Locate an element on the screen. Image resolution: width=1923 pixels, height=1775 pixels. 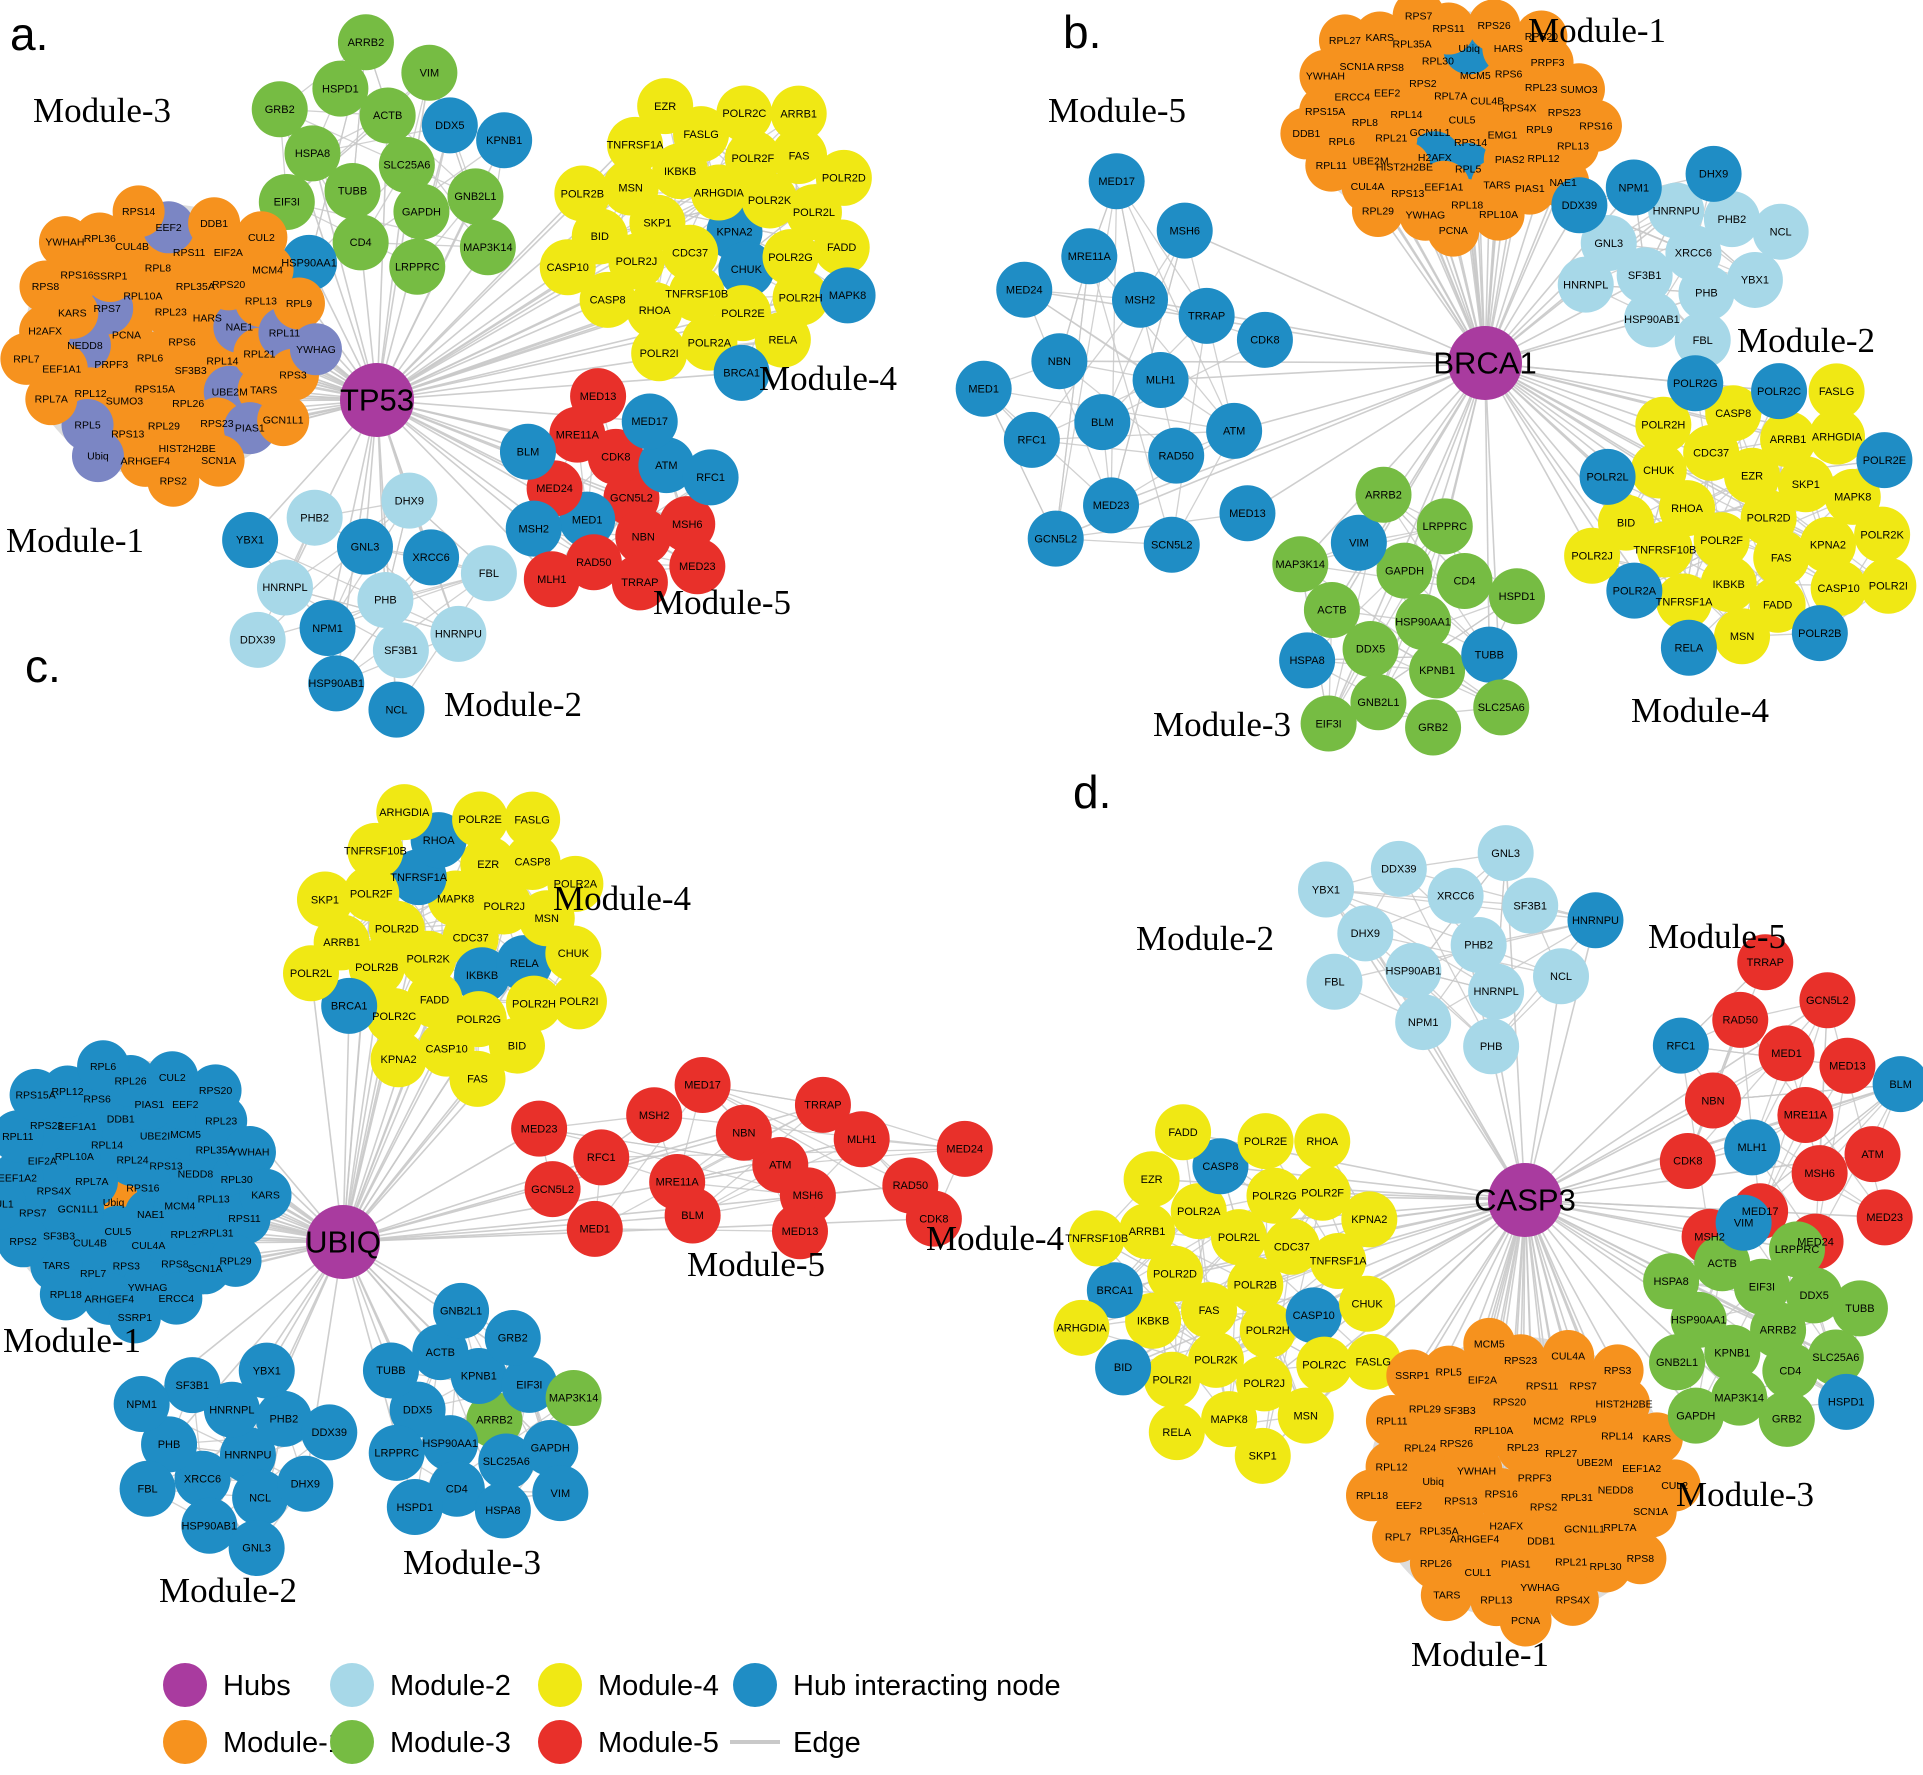
gene-node-label: POLR2L is located at coordinates (1239, 1238).